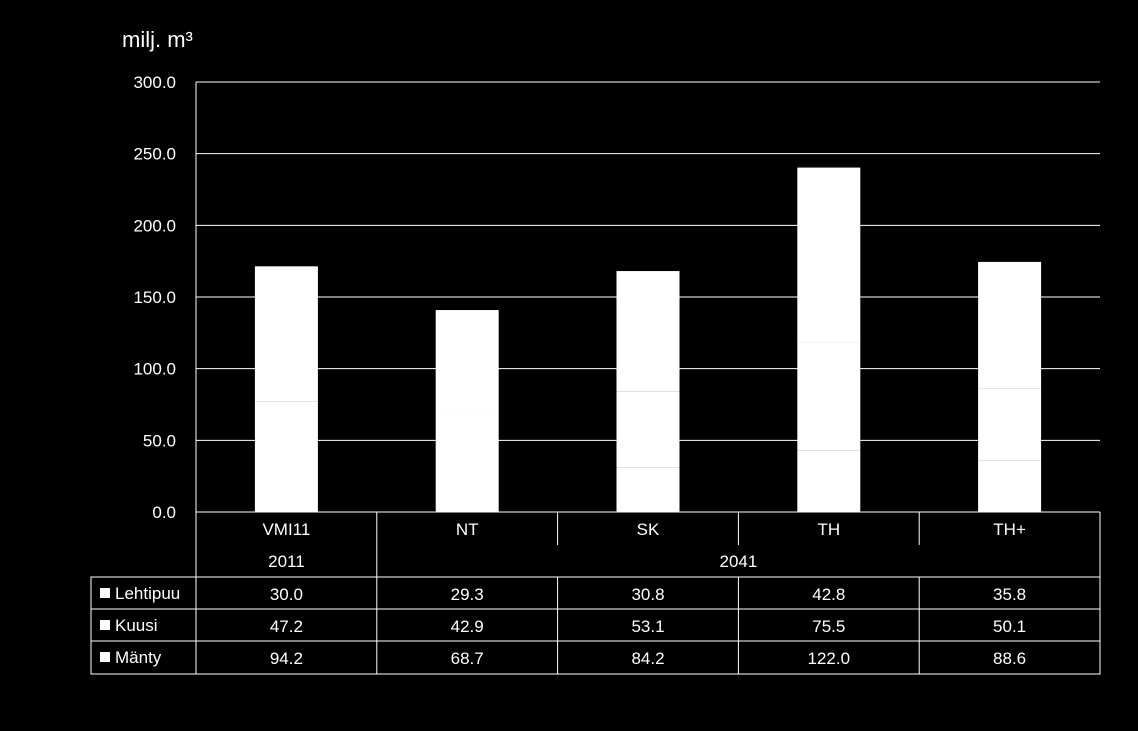 This screenshot has height=731, width=1138. Describe the element at coordinates (467, 594) in the screenshot. I see `data-table-value: 29.3` at that location.